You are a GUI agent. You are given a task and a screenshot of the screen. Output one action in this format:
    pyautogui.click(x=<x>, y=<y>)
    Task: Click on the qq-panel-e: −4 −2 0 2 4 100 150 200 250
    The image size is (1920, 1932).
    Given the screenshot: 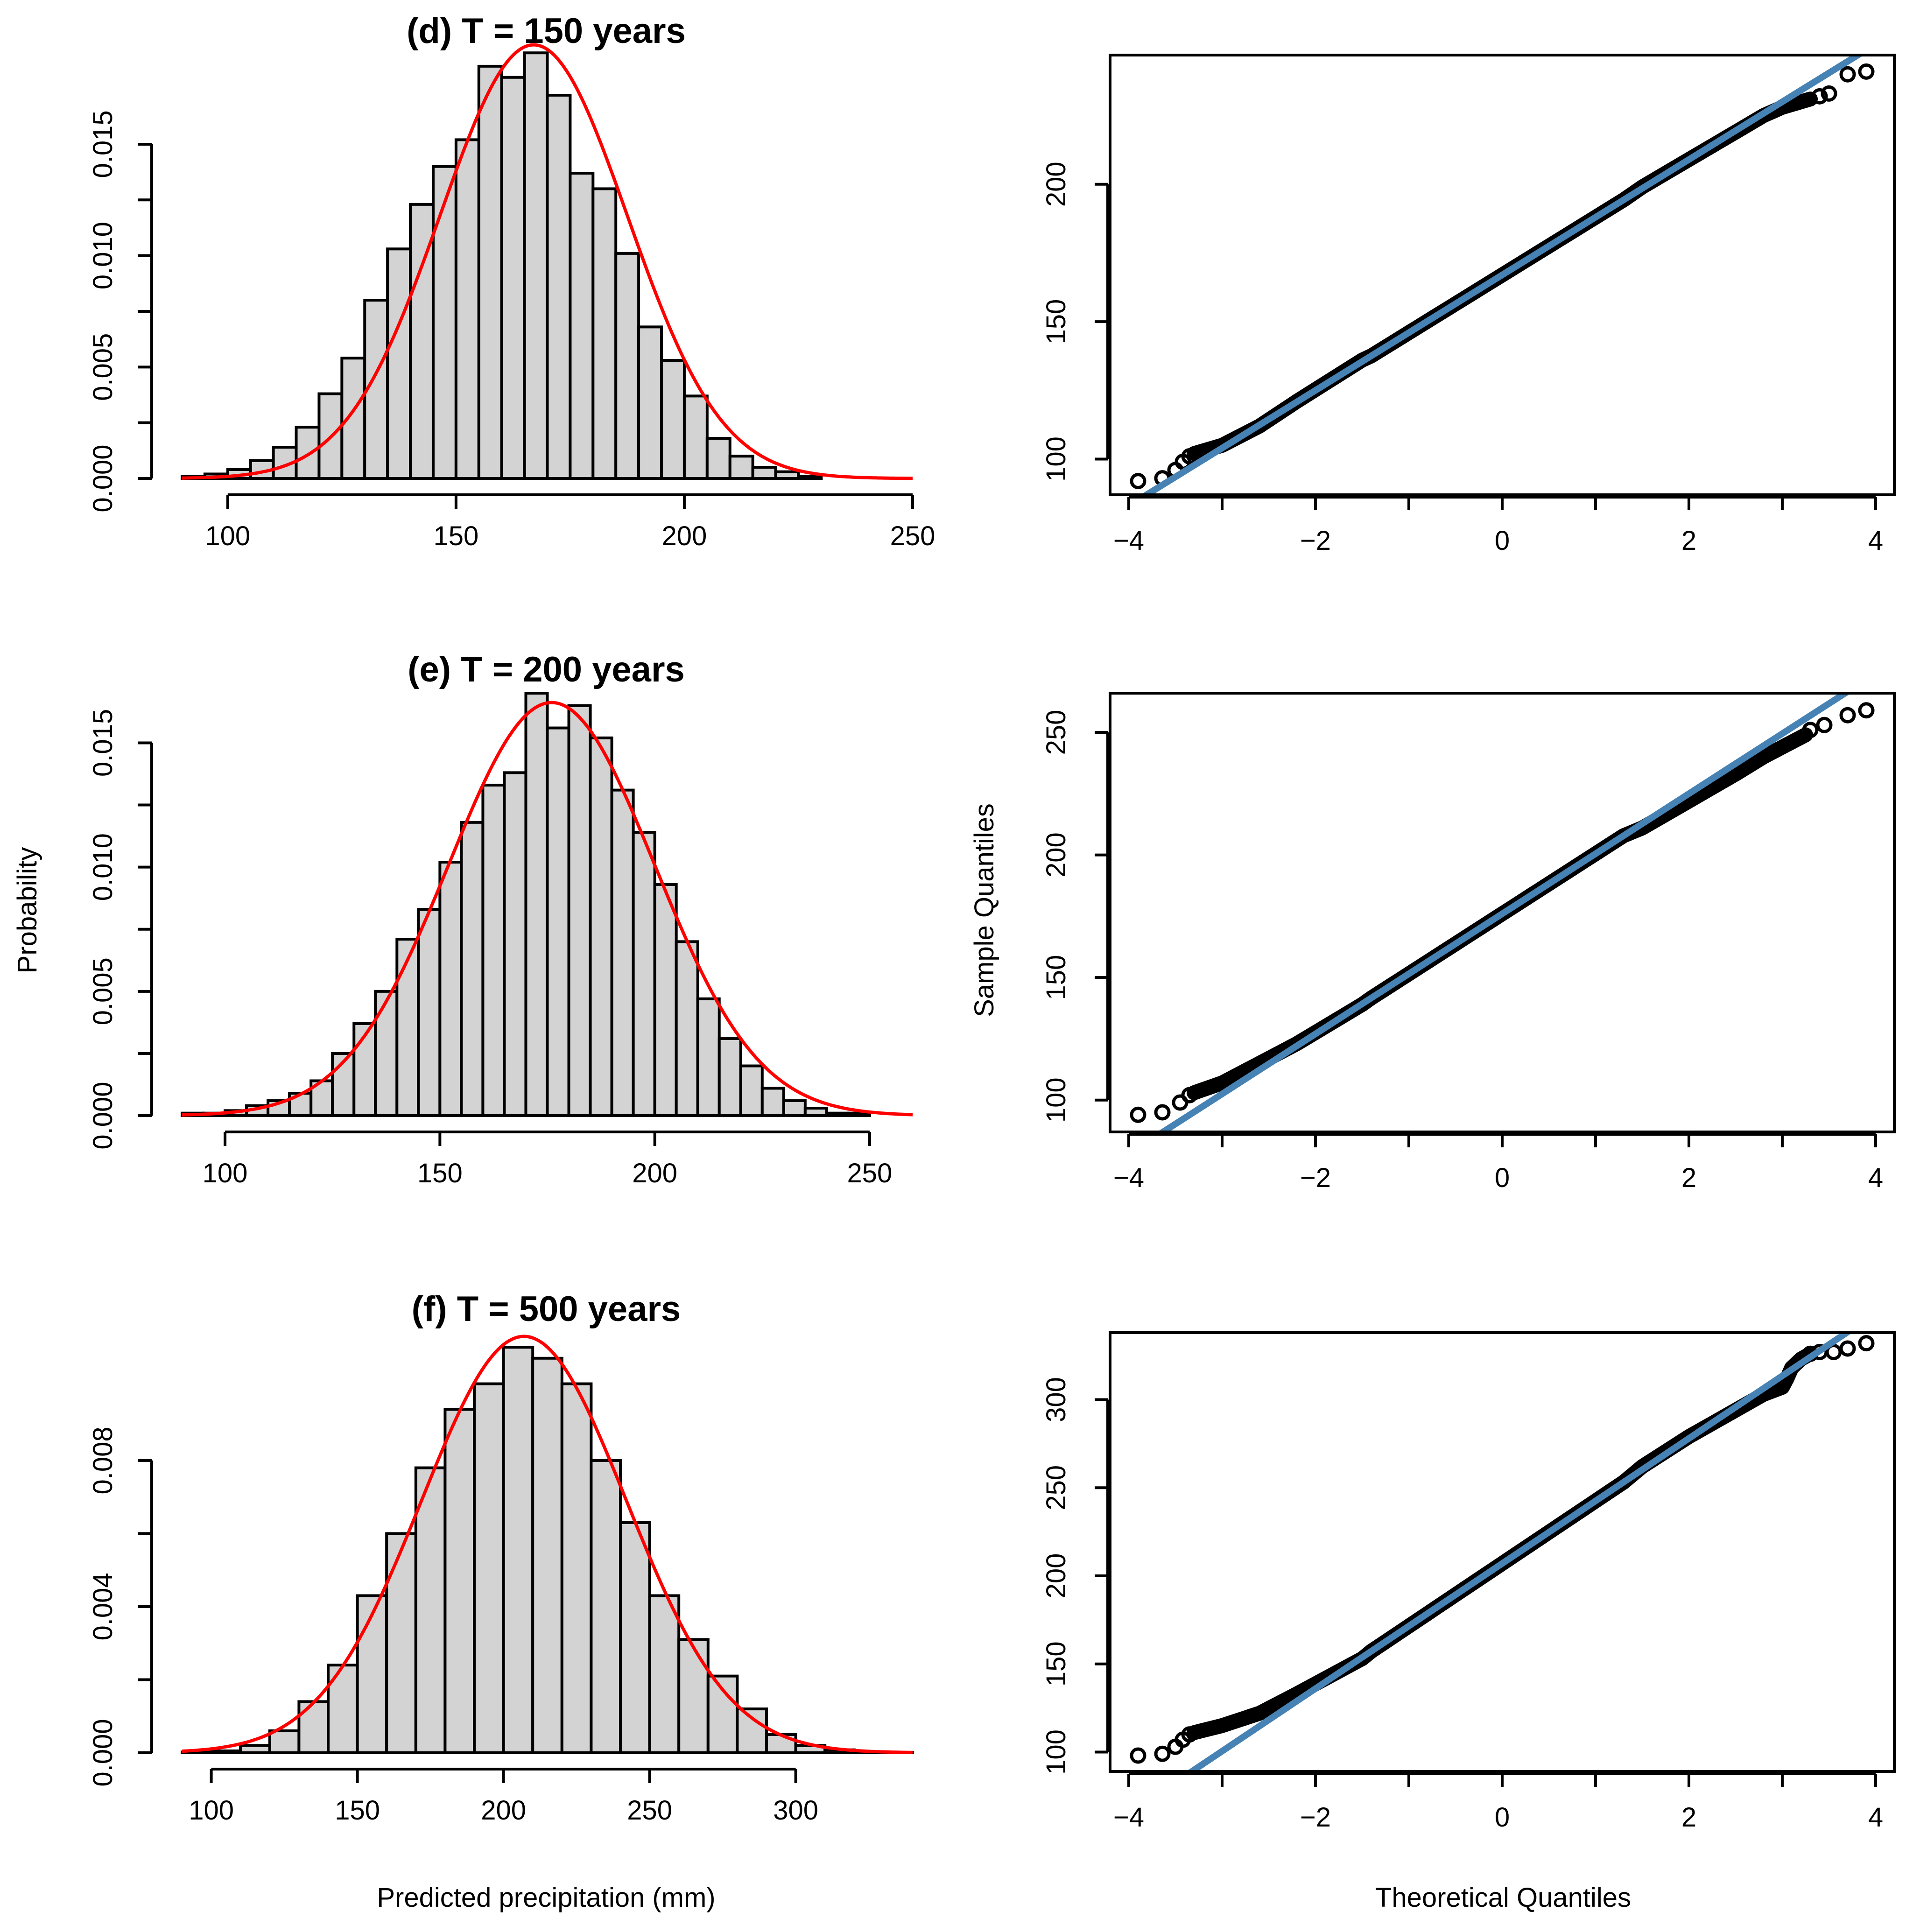 What is the action you would take?
    pyautogui.click(x=1468, y=943)
    